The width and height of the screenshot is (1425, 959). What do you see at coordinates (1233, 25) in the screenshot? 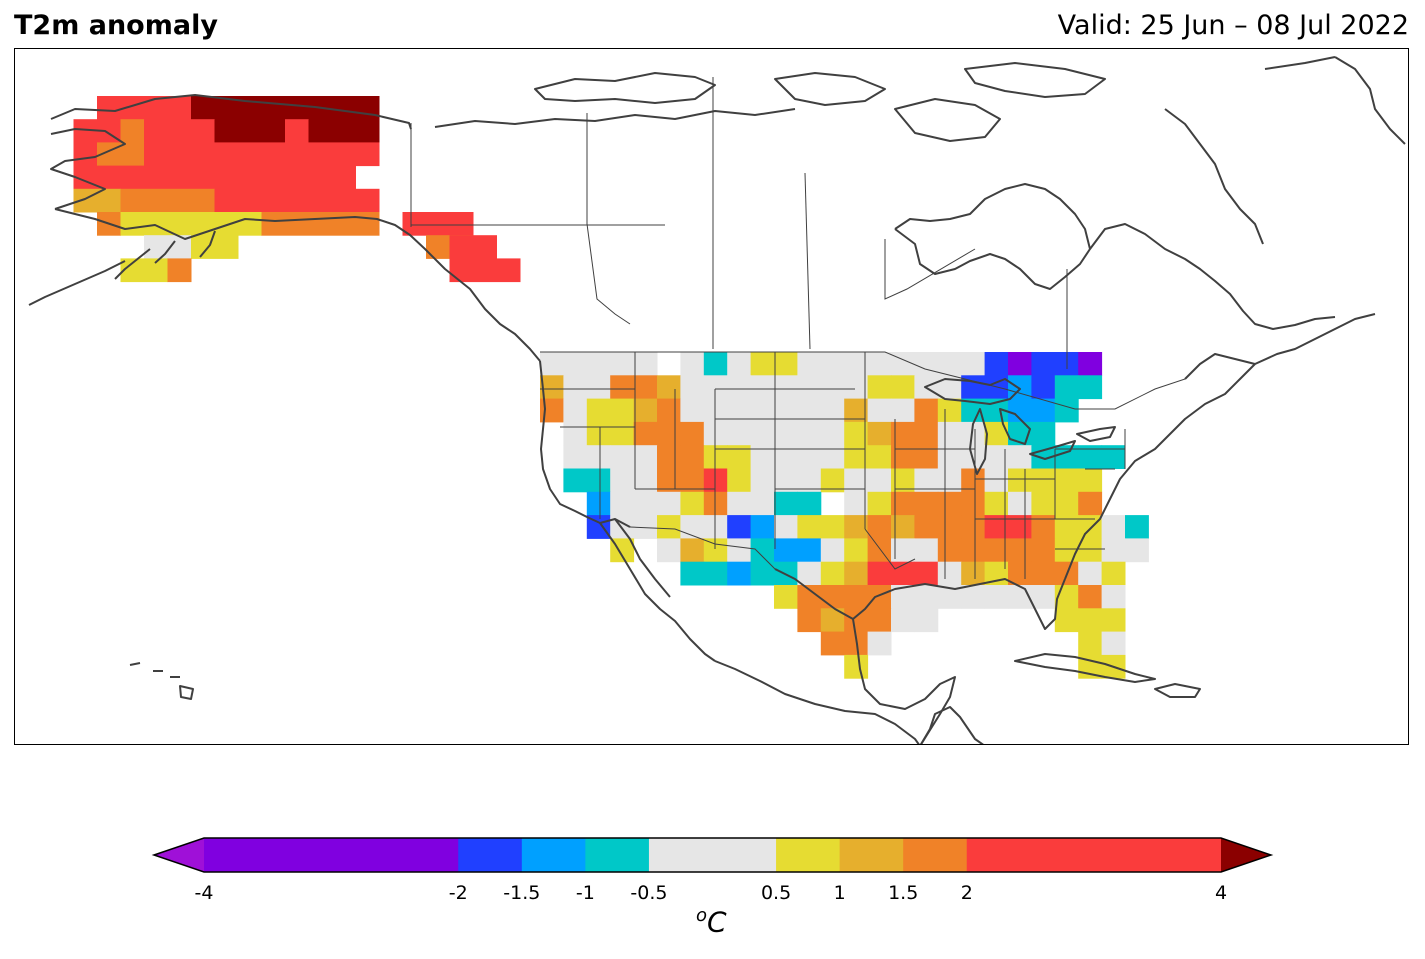
I see `valid-period: Valid: 25 Jun – 08 Jul 2022` at bounding box center [1233, 25].